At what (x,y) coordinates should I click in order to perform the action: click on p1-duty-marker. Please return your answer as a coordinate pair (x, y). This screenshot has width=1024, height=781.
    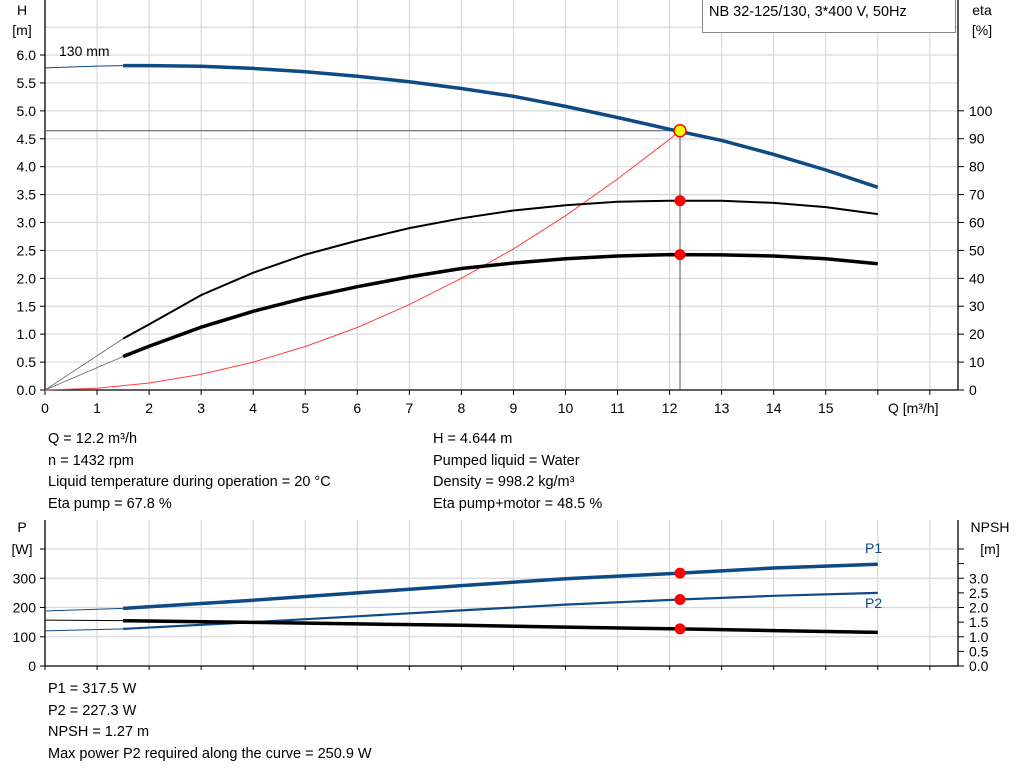
    Looking at the image, I should click on (680, 573).